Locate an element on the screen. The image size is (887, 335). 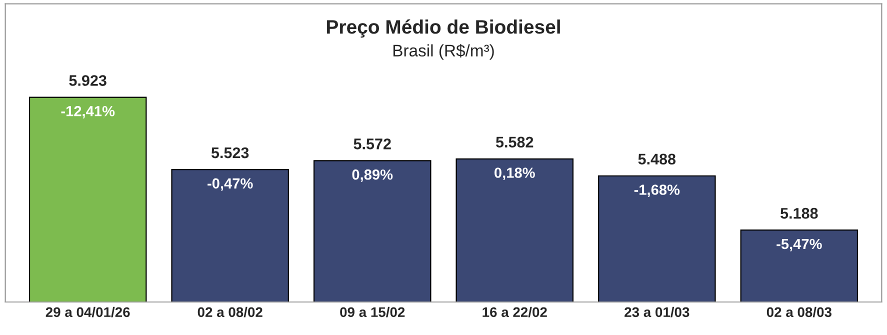
x-tick-label: 23 a 01/03 is located at coordinates (657, 312).